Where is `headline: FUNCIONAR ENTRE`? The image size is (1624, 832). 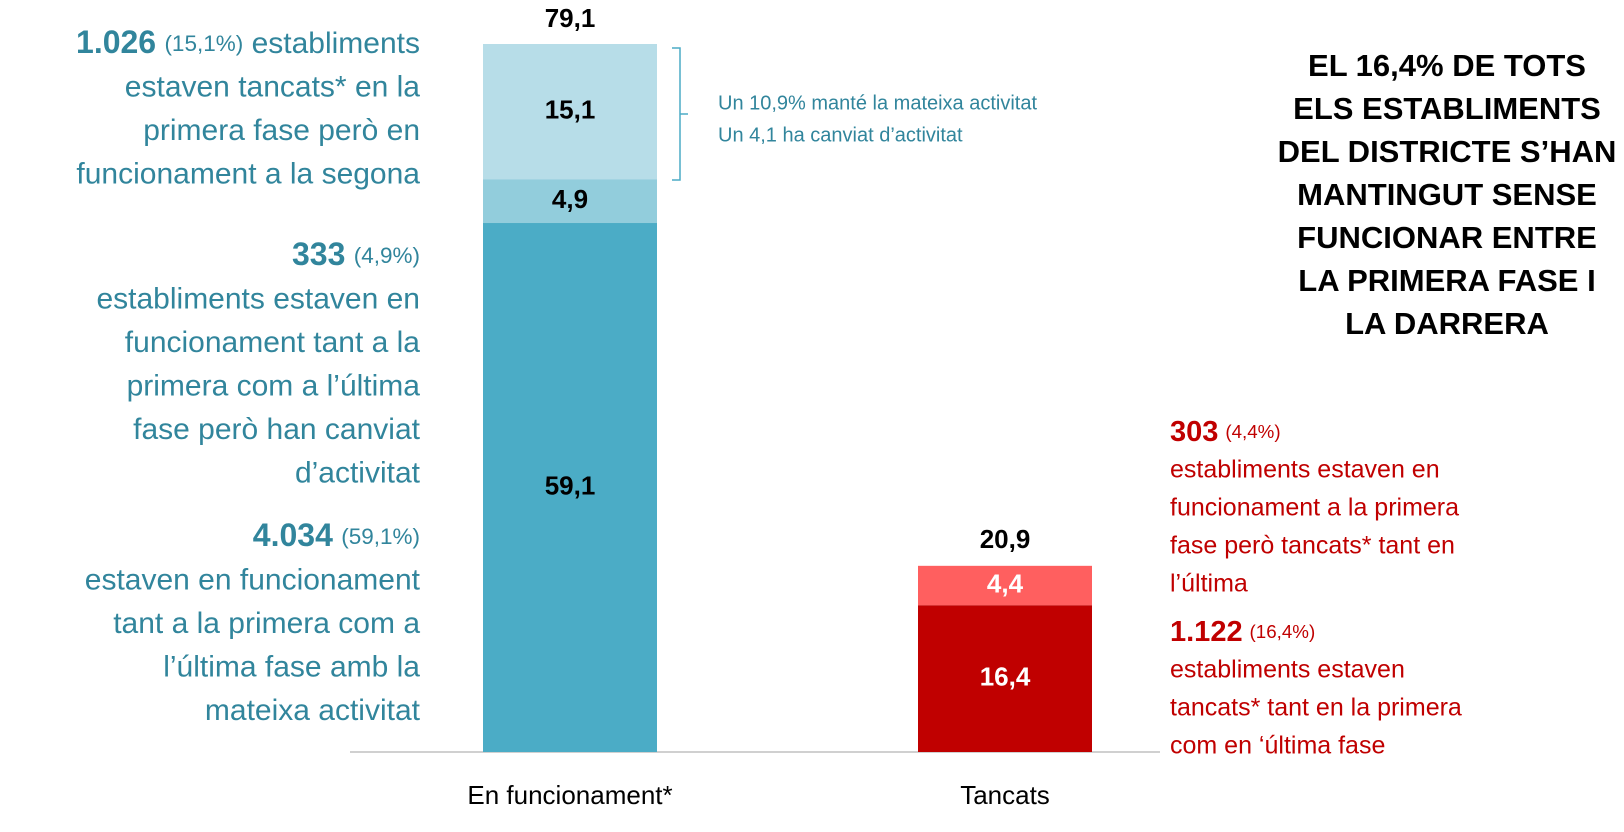 headline: FUNCIONAR ENTRE is located at coordinates (1447, 237).